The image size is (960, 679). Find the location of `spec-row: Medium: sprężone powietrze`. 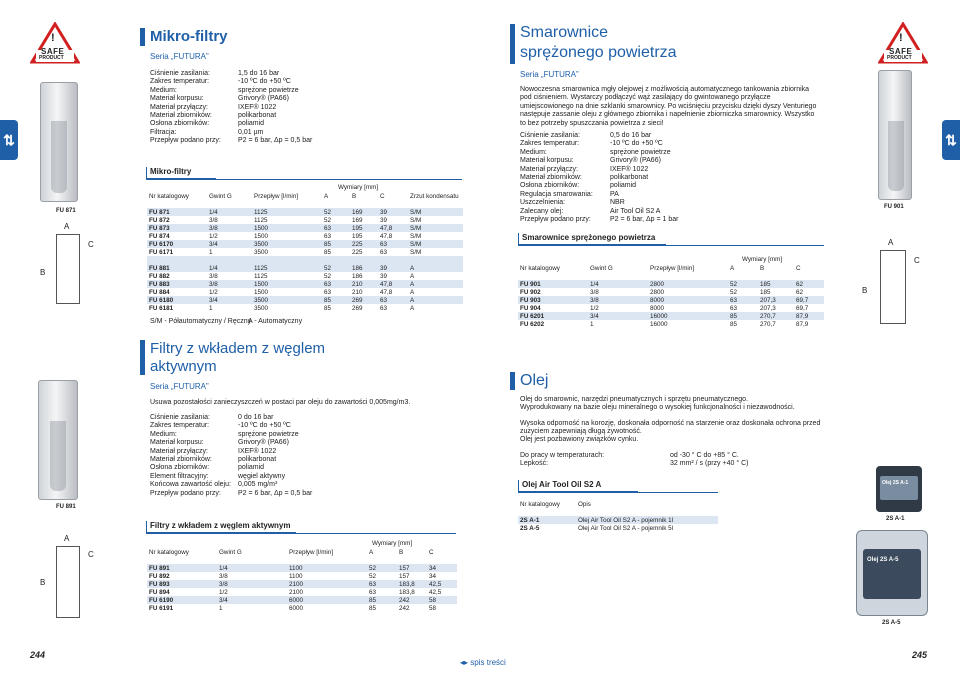

spec-row: Medium: sprężone powietrze is located at coordinates (599, 153).